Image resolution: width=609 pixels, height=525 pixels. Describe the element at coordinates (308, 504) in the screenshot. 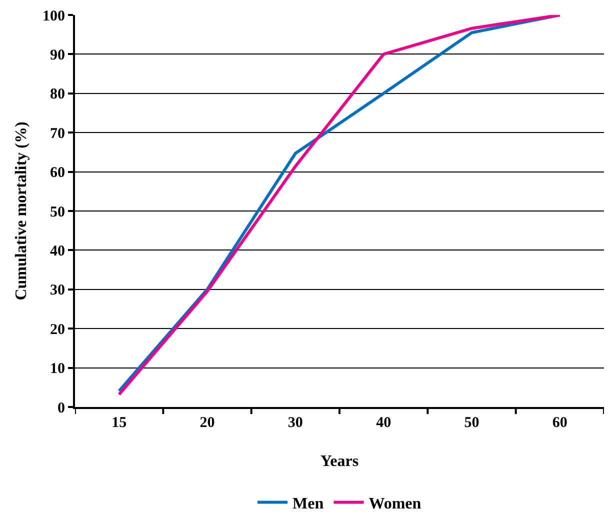

I see `legend-label: Men` at that location.